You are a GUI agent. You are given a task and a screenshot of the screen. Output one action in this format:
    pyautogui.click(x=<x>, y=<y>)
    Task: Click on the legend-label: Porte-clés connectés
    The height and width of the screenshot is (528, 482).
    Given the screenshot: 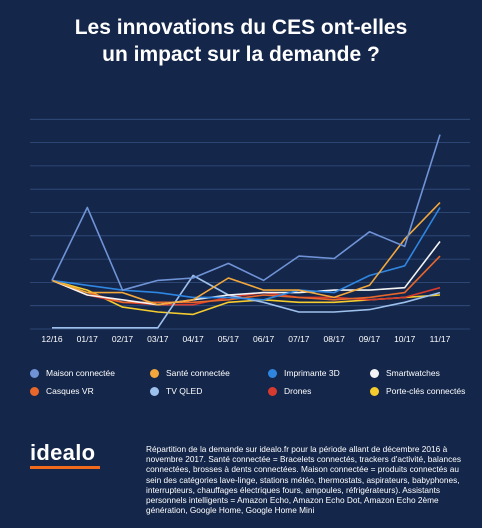 What is the action you would take?
    pyautogui.click(x=426, y=391)
    